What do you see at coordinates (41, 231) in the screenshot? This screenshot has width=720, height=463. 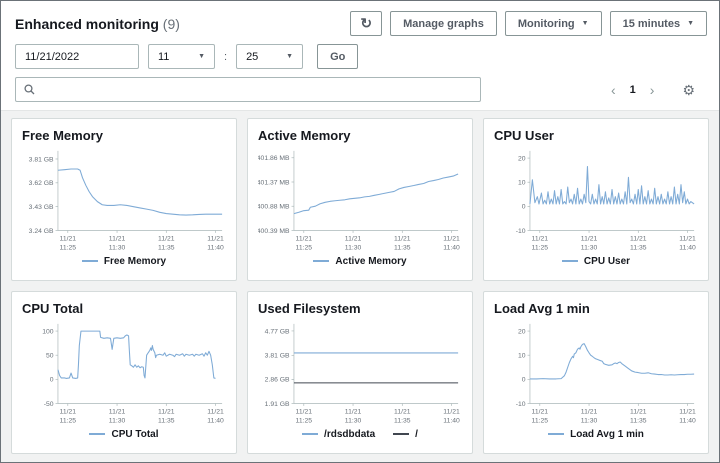 I see `svg-text: 3.24 GB` at bounding box center [41, 231].